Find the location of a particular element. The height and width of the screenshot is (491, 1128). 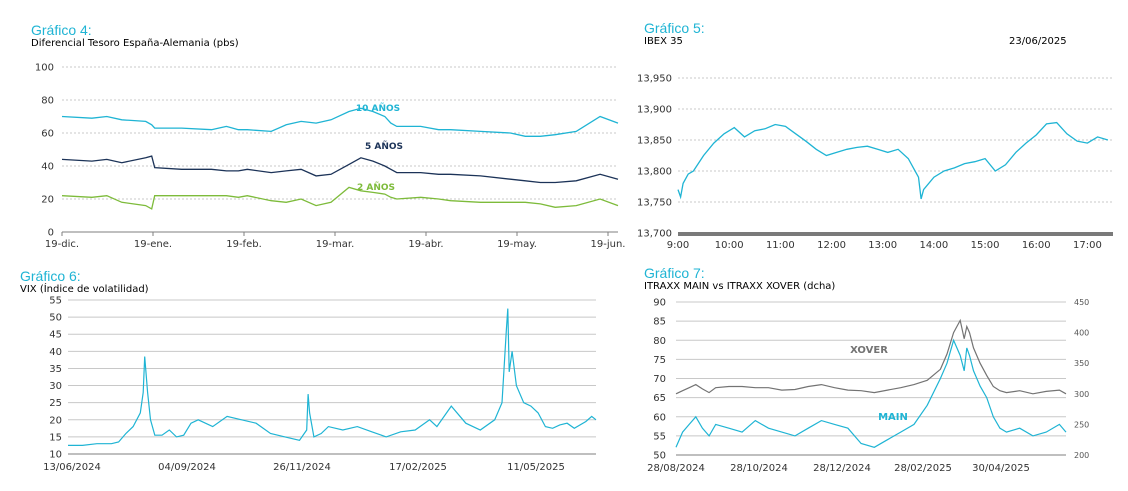

chart-5-date: 23/06/2025 is located at coordinates (1038, 41).